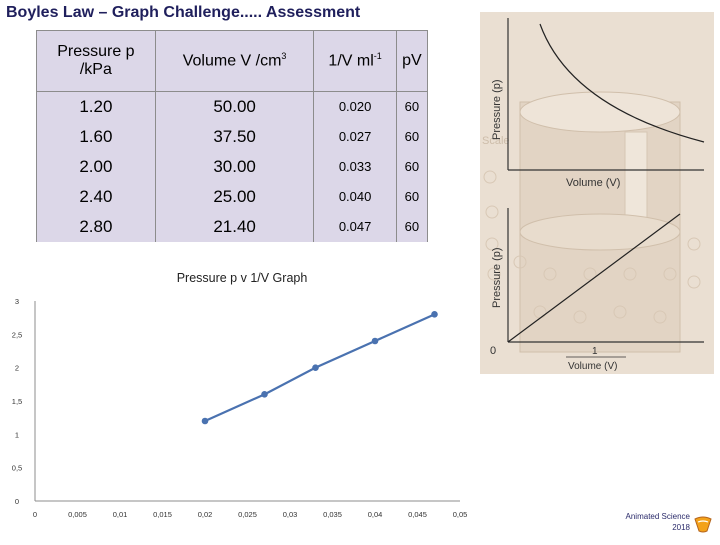 The width and height of the screenshot is (720, 545). Describe the element at coordinates (460, 514) in the screenshot. I see `x-tick-label: 0,05` at that location.